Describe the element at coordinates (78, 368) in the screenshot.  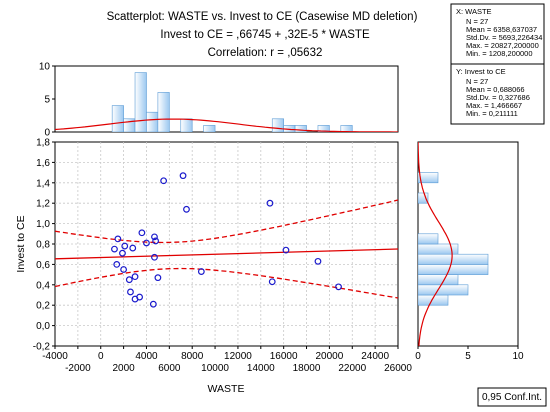
I see `x-tick-label-lower: -2000` at that location.